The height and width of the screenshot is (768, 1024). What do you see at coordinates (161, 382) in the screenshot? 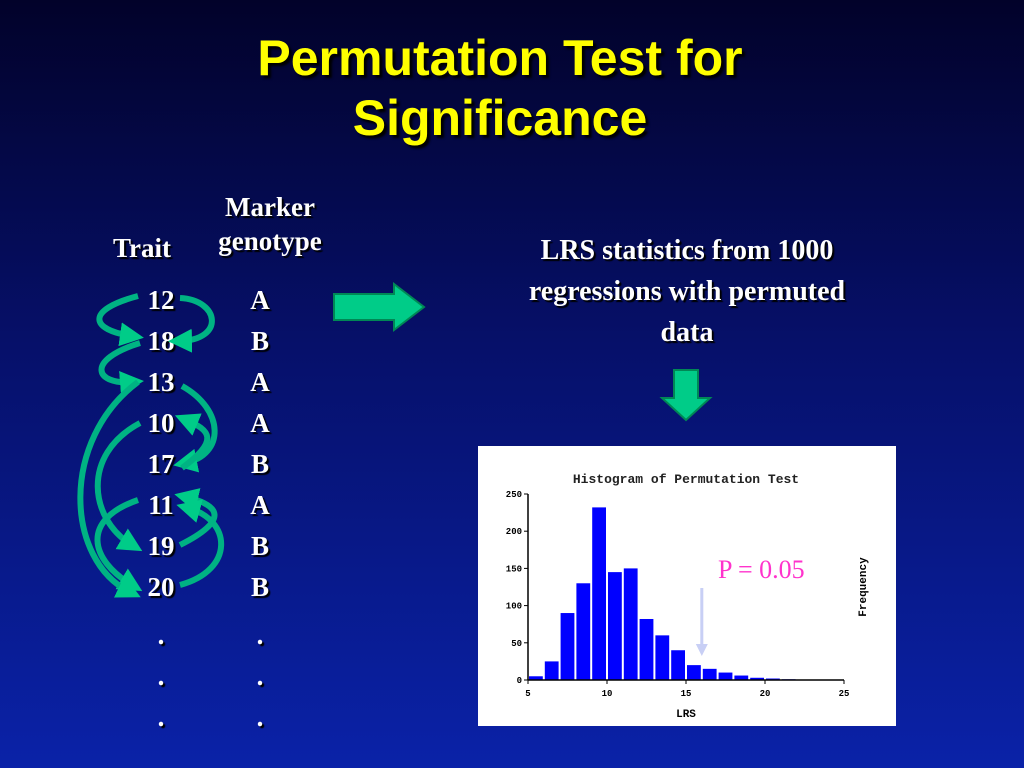
I see `trait-value: 13` at bounding box center [161, 382].